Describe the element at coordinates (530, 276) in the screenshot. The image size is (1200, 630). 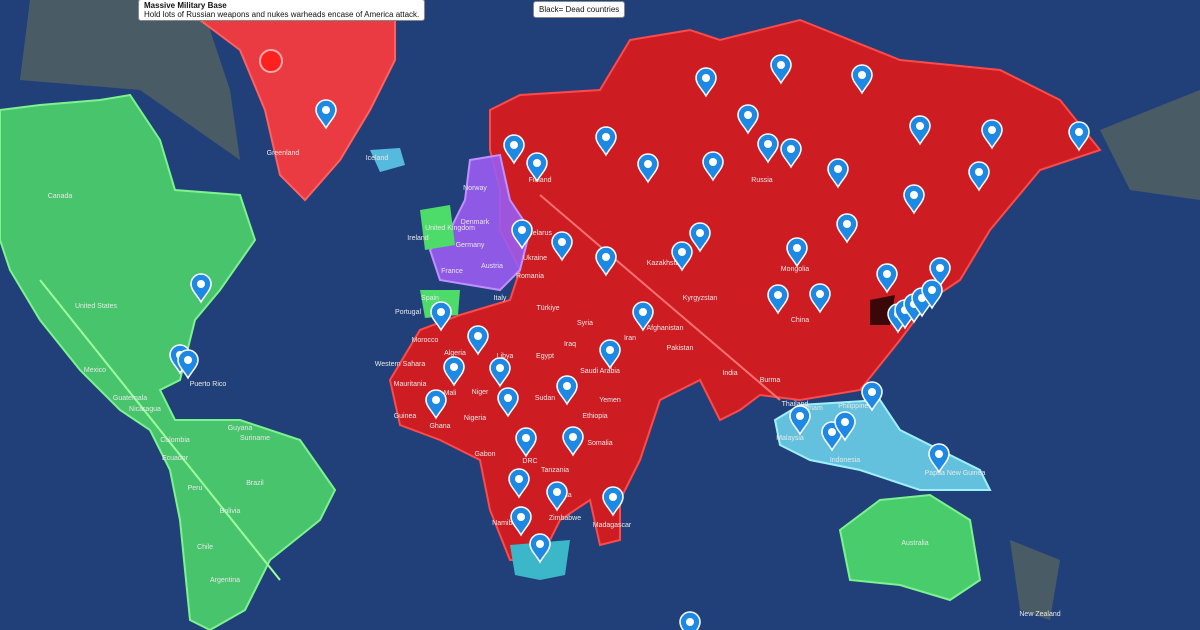
I see `country-label: Romania` at that location.